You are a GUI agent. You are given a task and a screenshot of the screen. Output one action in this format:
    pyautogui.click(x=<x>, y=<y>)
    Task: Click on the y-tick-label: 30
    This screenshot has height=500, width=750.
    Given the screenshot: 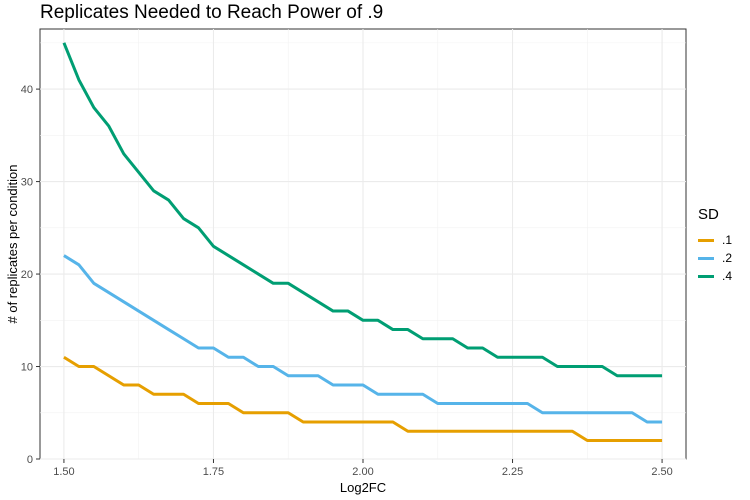 What is the action you would take?
    pyautogui.click(x=27, y=183)
    